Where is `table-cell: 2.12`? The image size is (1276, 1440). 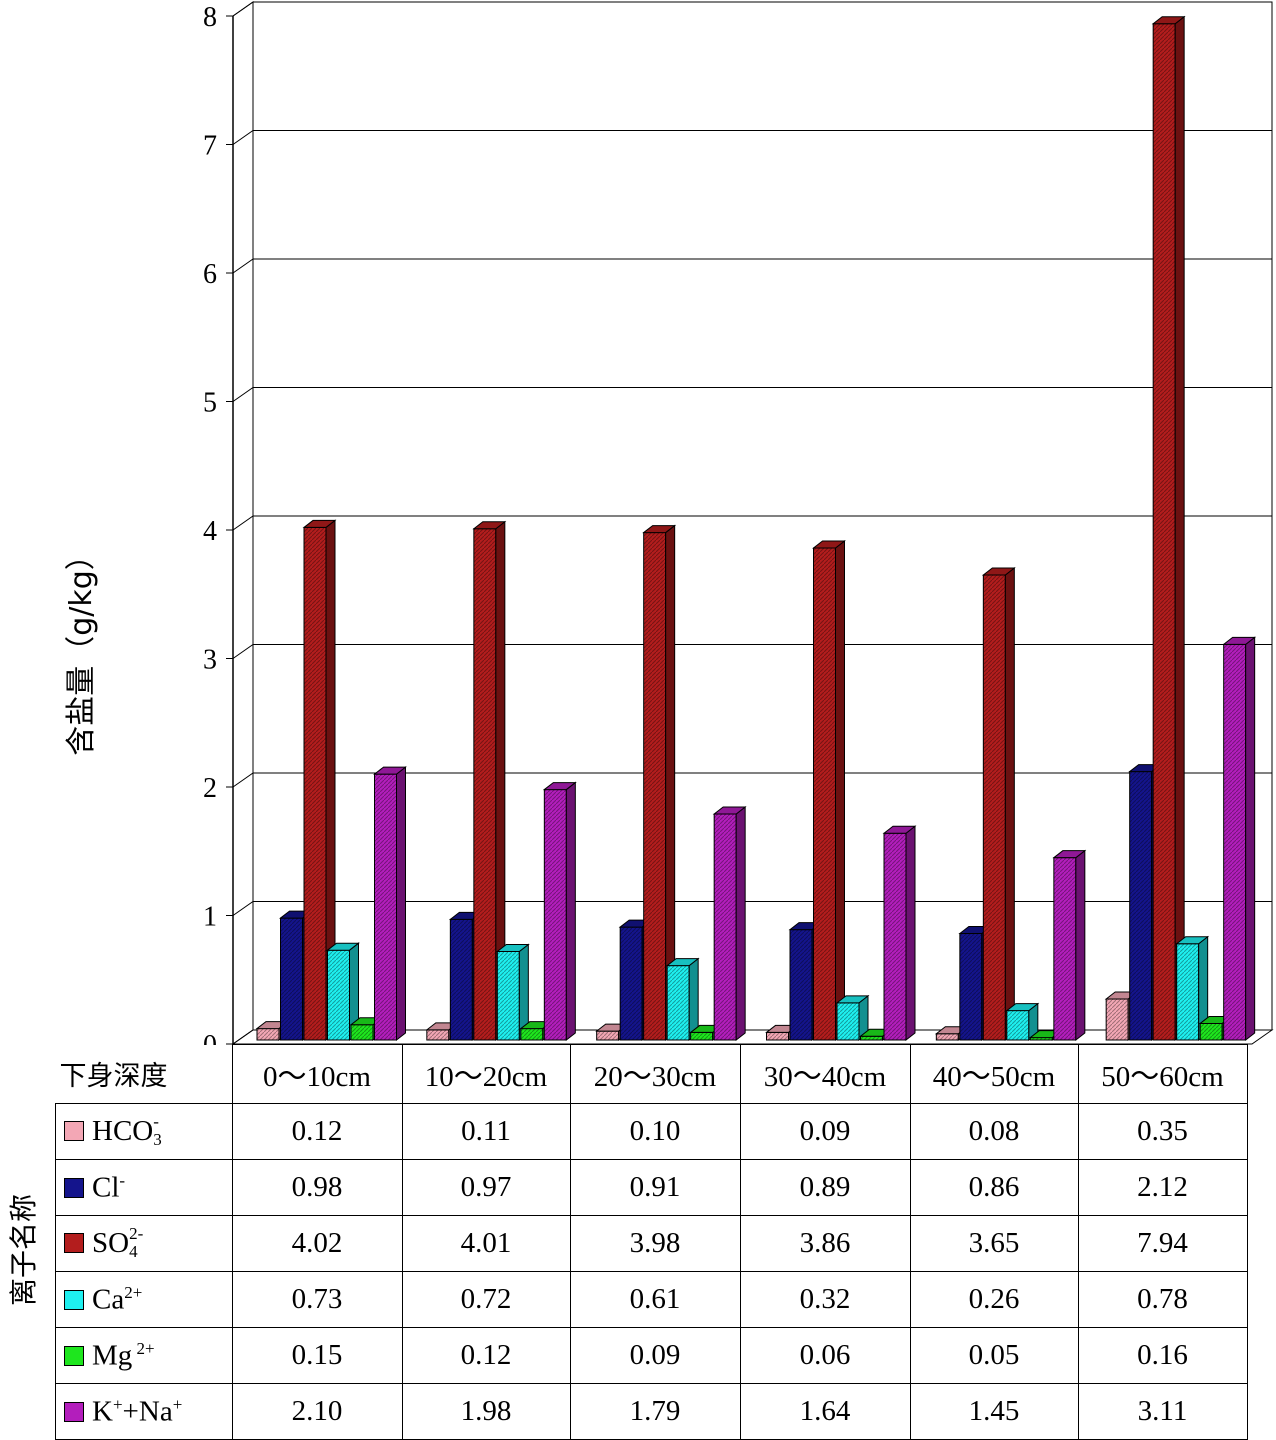
table-cell: 2.12 is located at coordinates (1162, 1187).